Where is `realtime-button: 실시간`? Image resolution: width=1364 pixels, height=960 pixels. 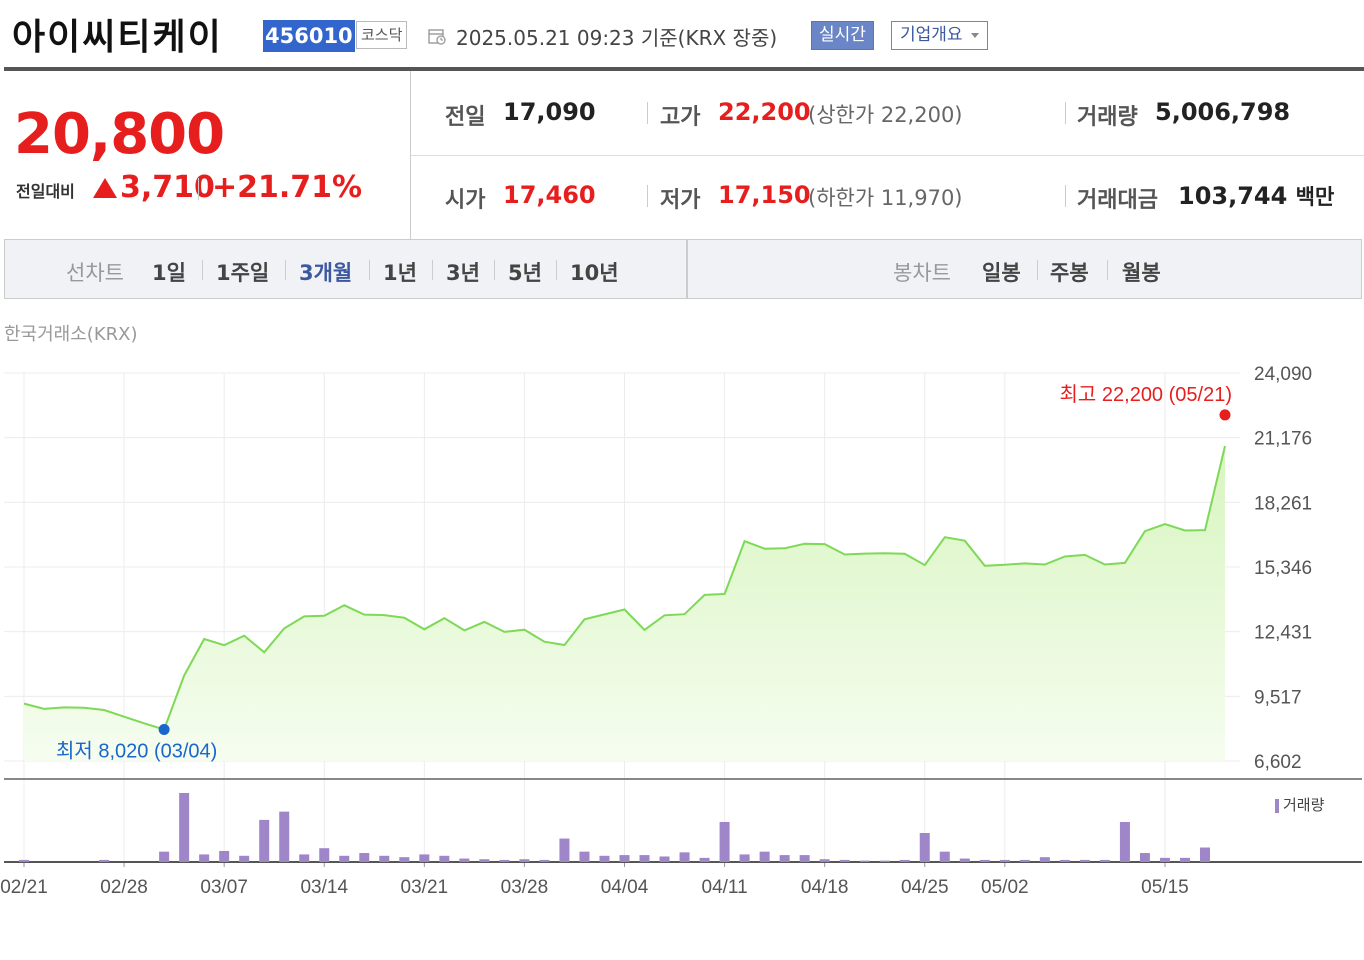
realtime-button: 실시간 is located at coordinates (842, 35).